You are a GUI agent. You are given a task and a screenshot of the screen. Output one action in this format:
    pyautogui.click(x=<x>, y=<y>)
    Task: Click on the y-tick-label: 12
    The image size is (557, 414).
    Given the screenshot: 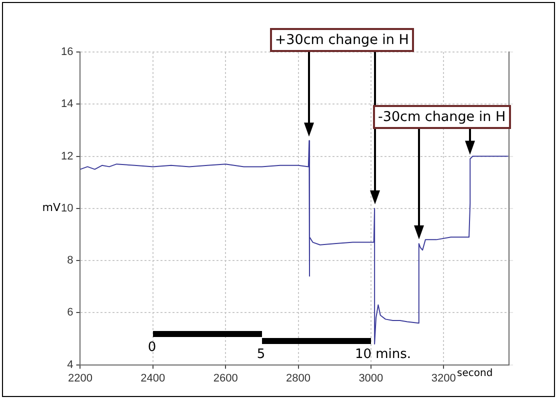 What is the action you would take?
    pyautogui.click(x=67, y=156)
    